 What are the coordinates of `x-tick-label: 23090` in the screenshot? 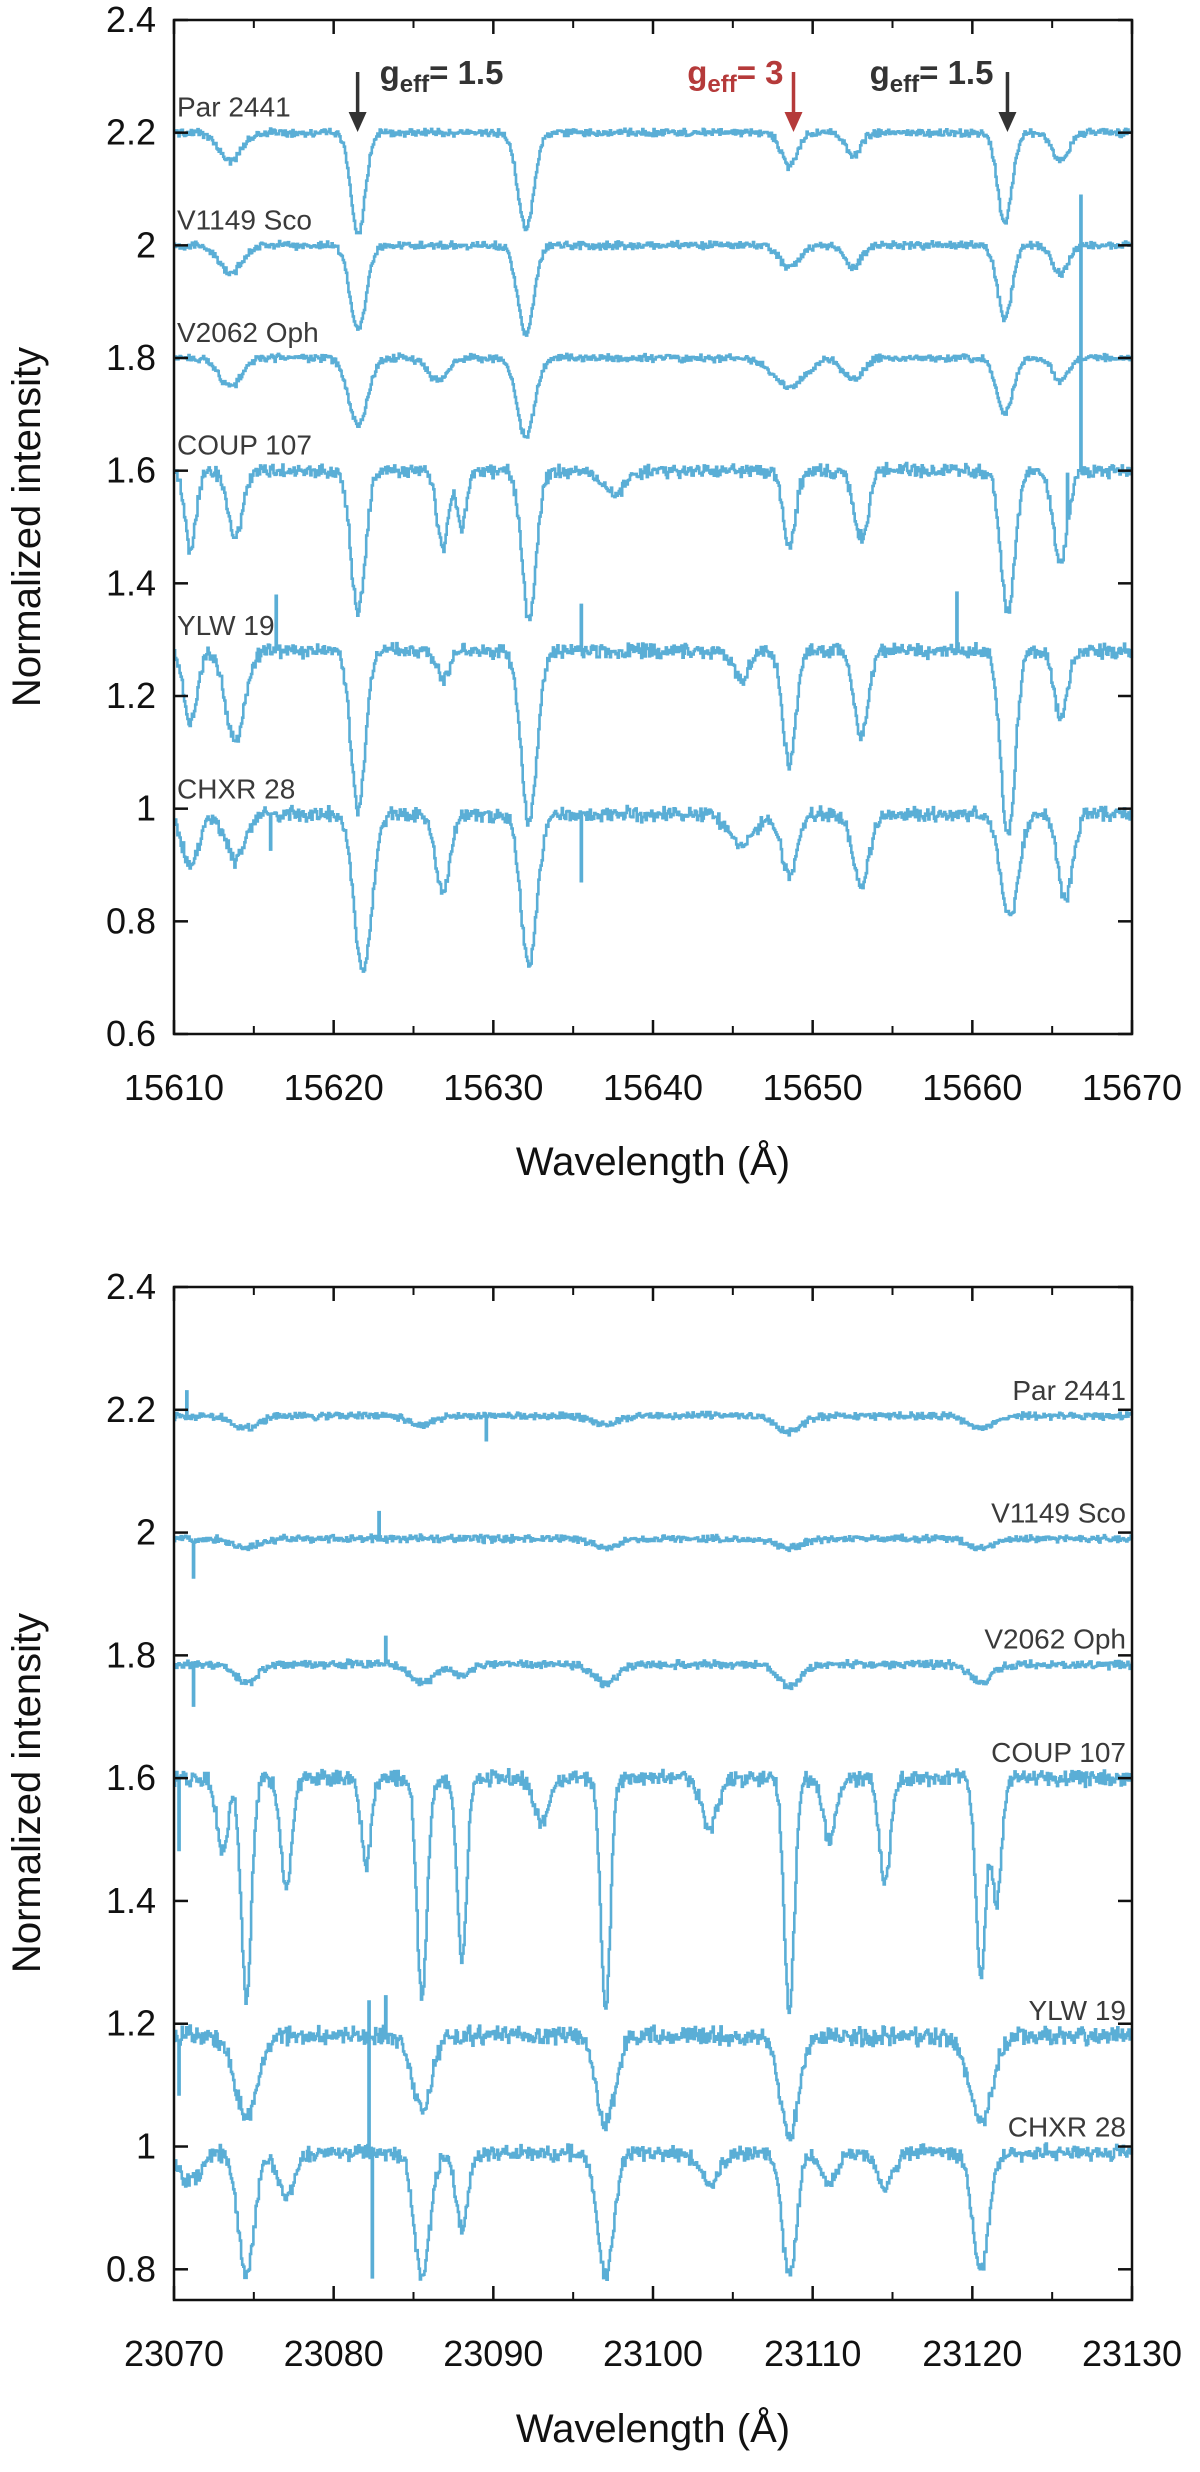 It's located at (493, 2353).